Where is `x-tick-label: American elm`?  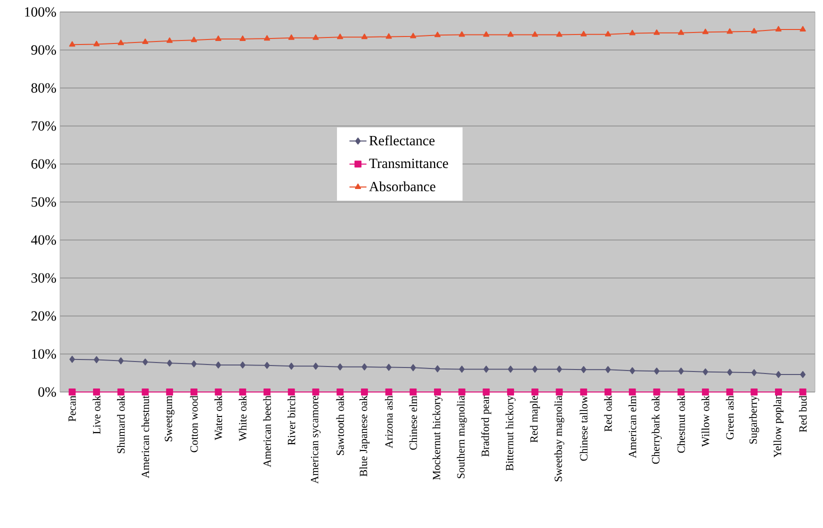 x-tick-label: American elm is located at coordinates (632, 427).